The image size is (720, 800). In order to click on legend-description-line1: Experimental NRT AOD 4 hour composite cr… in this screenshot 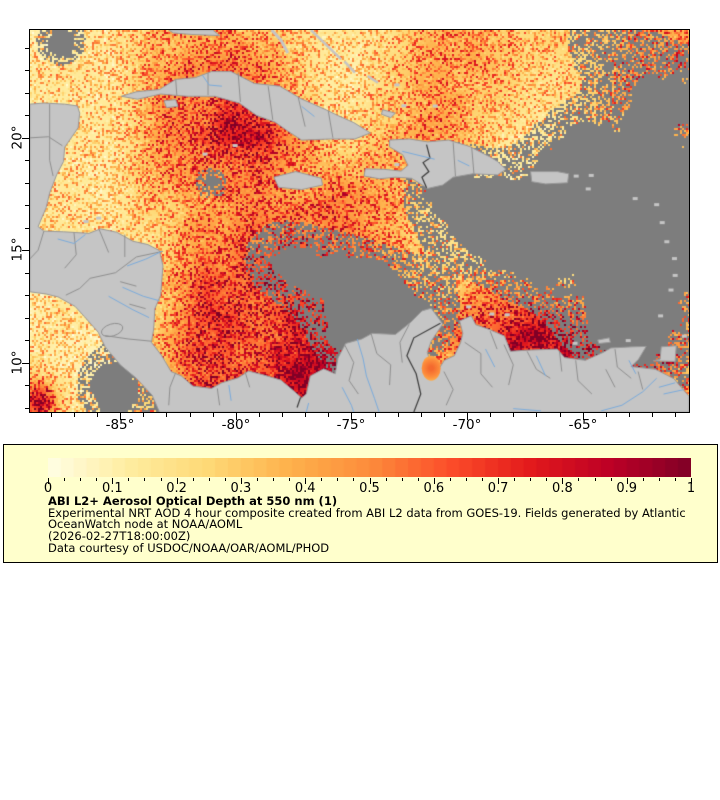, I will do `click(367, 512)`.